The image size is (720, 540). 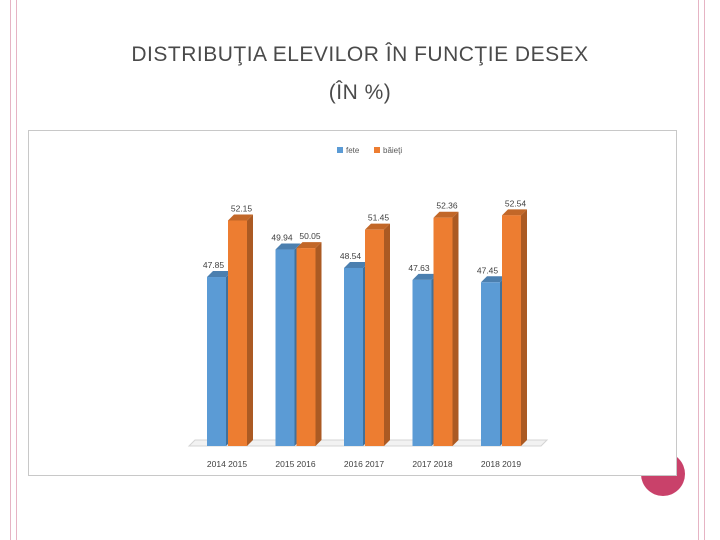 I want to click on x-tick-label-1: 2015 2016, so click(x=295, y=464).